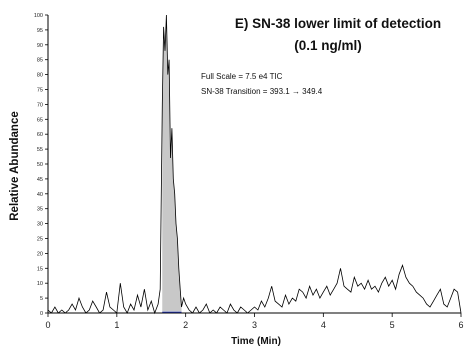 The width and height of the screenshot is (465, 347). I want to click on y-tick-label: 60, so click(40, 135).